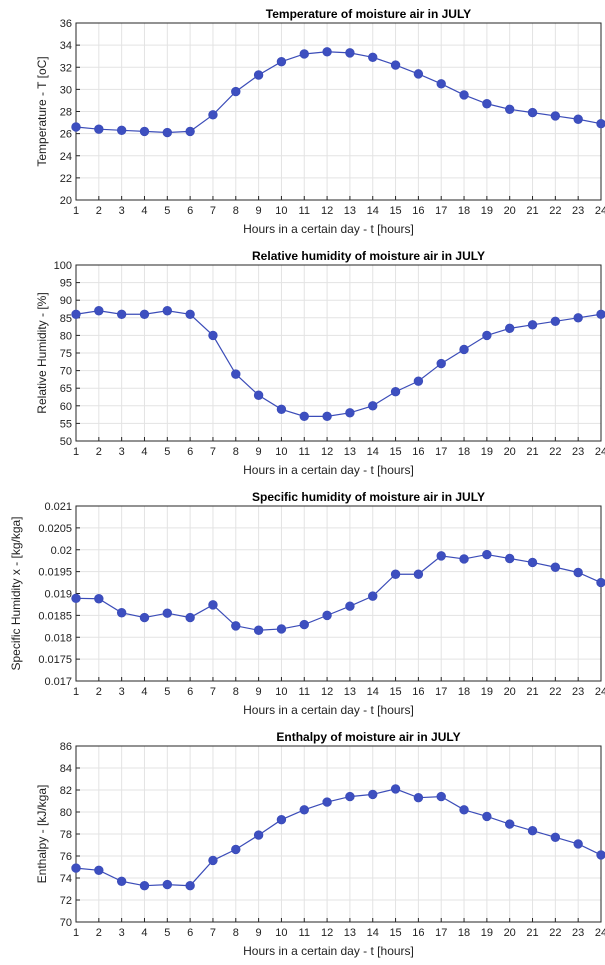 Image resolution: width=605 pixels, height=965 pixels. I want to click on y-tick-label: 26, so click(66, 135).